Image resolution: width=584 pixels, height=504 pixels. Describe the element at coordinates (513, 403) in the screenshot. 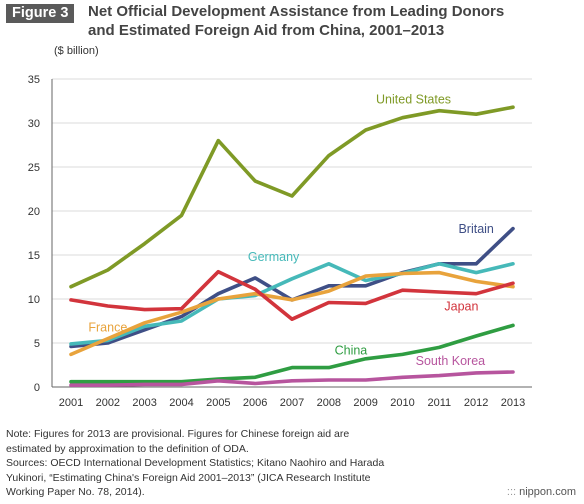

I see `x-tick-label: 2013` at that location.